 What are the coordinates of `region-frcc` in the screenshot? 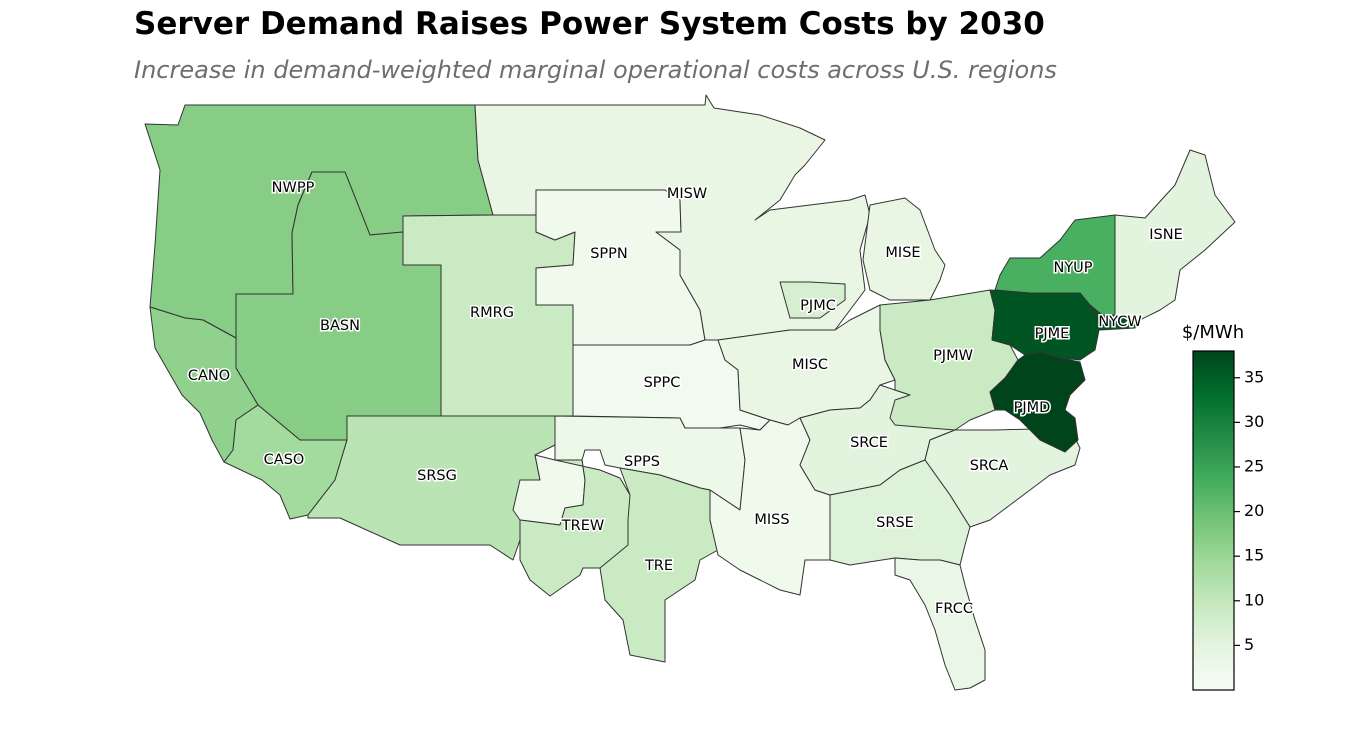 It's located at (940, 624).